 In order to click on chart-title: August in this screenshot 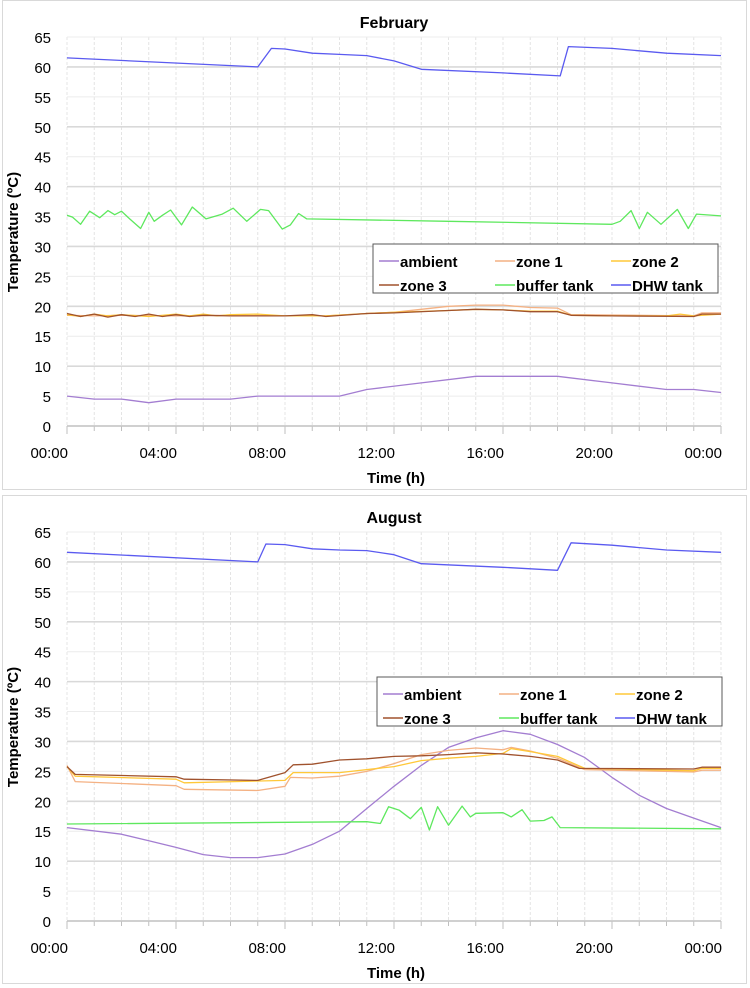, I will do `click(394, 518)`.